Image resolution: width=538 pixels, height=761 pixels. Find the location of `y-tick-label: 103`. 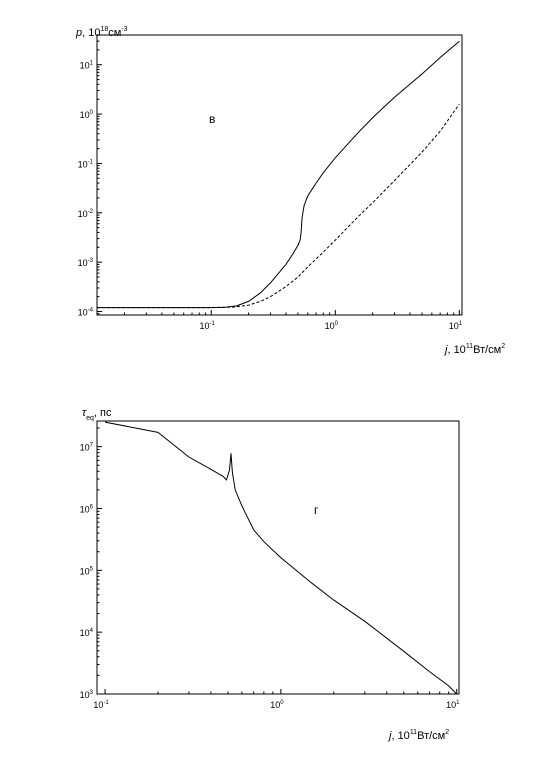

y-tick-label: 103 is located at coordinates (87, 695).